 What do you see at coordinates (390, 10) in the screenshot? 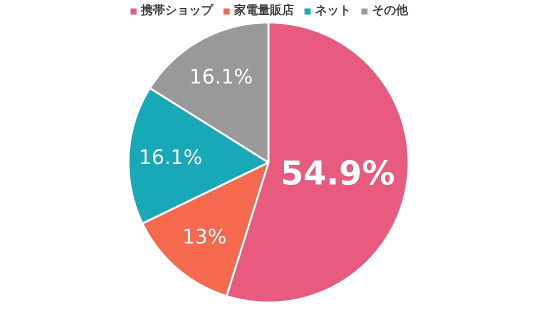
I see `legend-label: その他` at bounding box center [390, 10].